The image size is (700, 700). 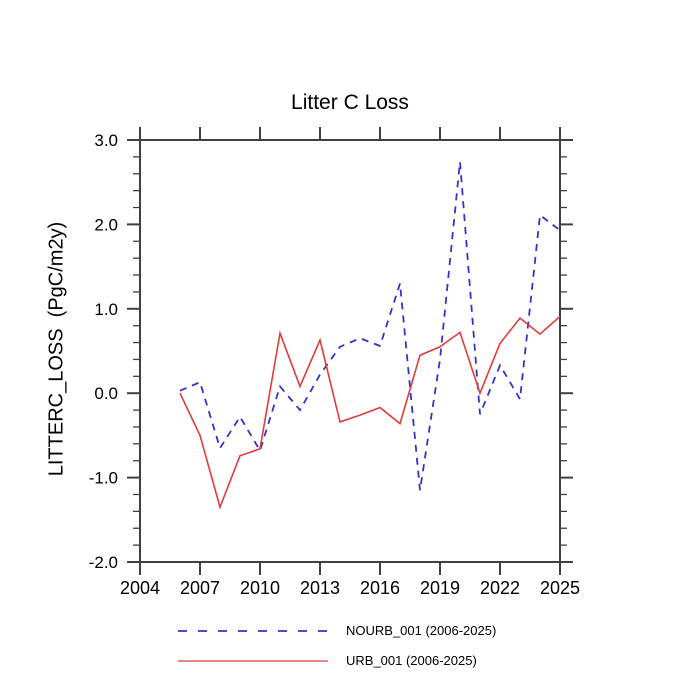 I want to click on legend-label-urb: URB_001 (2006-2025), so click(x=411, y=660).